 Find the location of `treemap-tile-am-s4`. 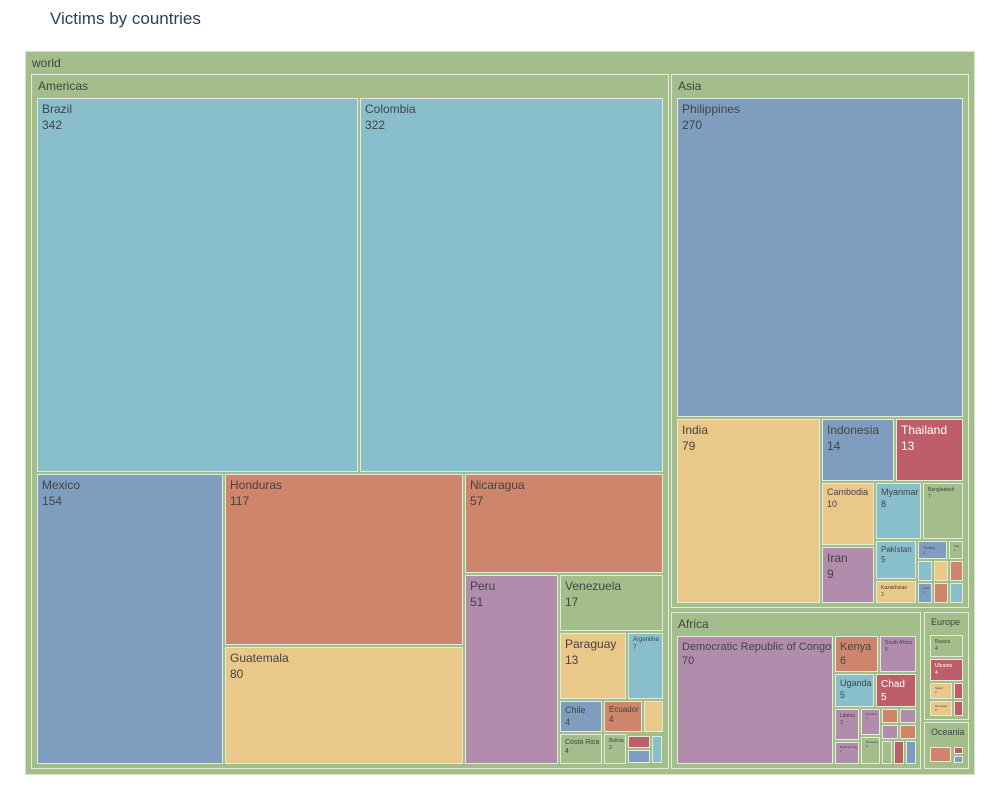

treemap-tile-am-s4 is located at coordinates (657, 749).